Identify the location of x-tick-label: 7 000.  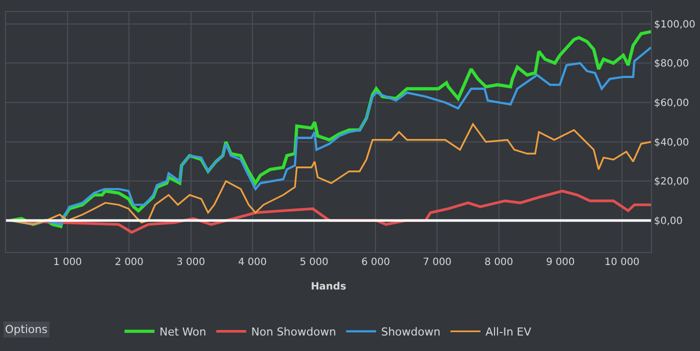
(437, 262).